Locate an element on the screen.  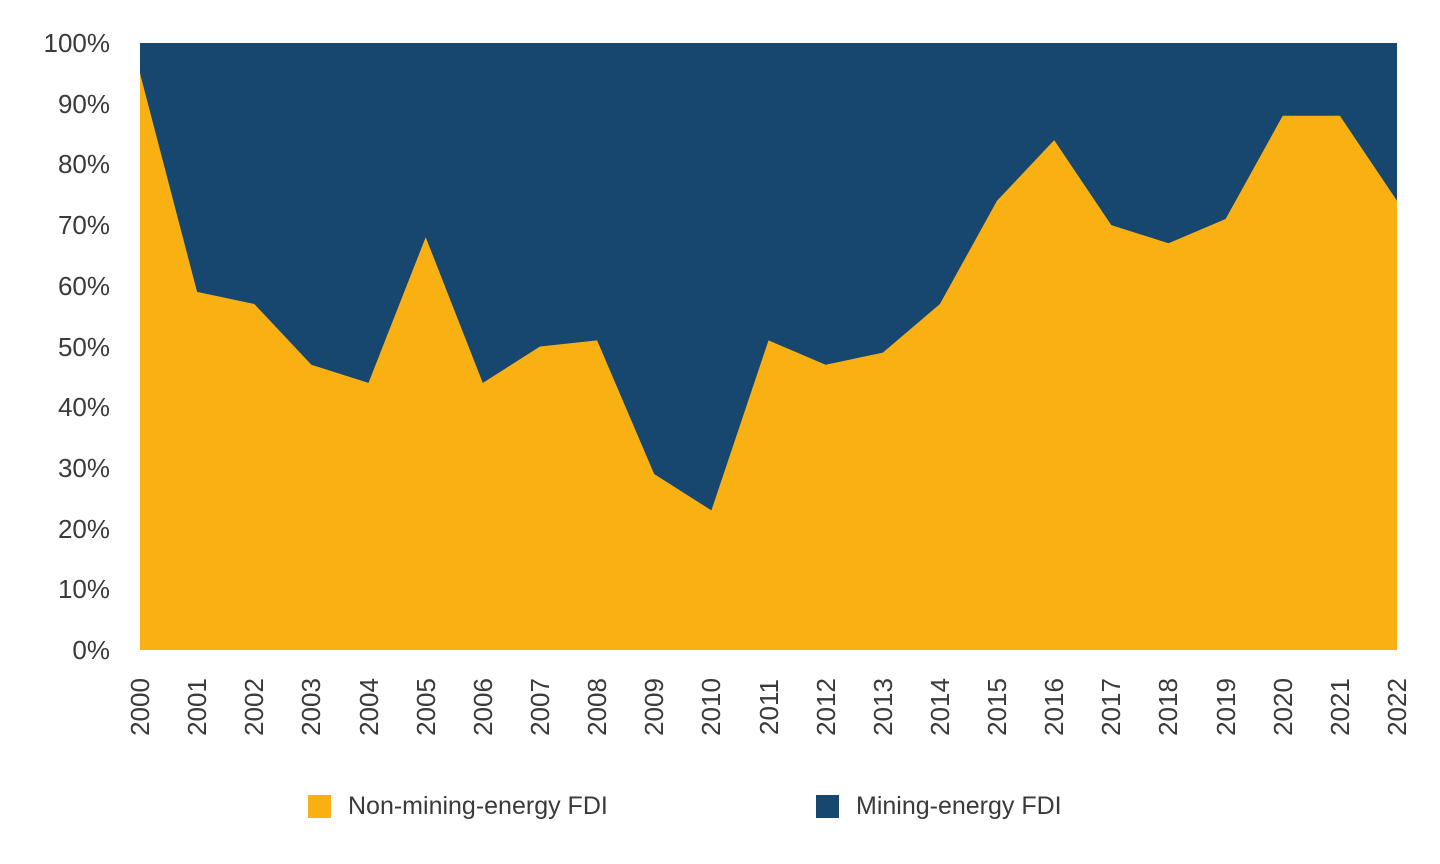
x-axis-tick-label: 2022 is located at coordinates (1396, 707).